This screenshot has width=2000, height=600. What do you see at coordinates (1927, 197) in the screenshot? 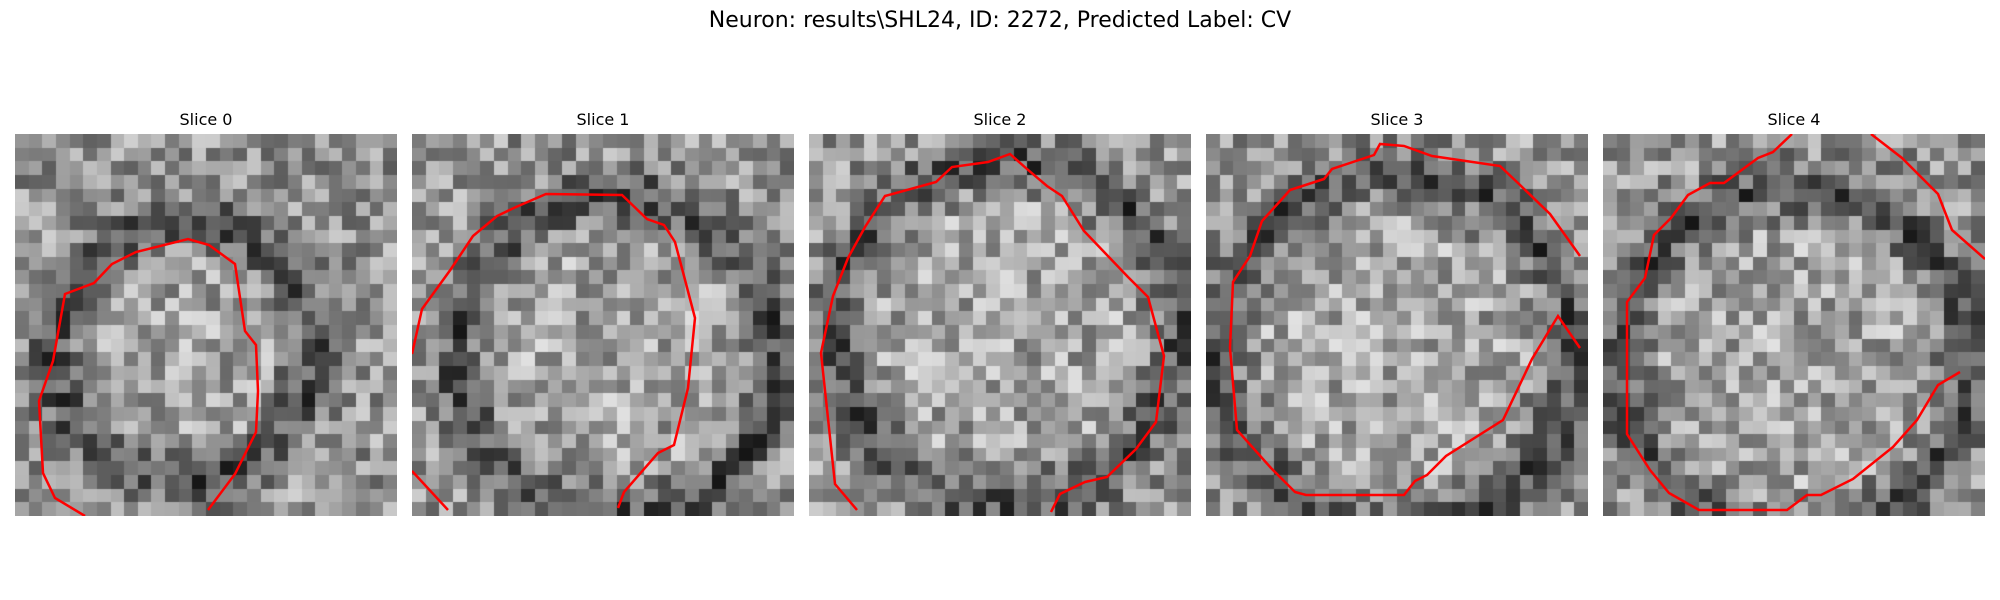
I see `contour-line-4b` at bounding box center [1927, 197].